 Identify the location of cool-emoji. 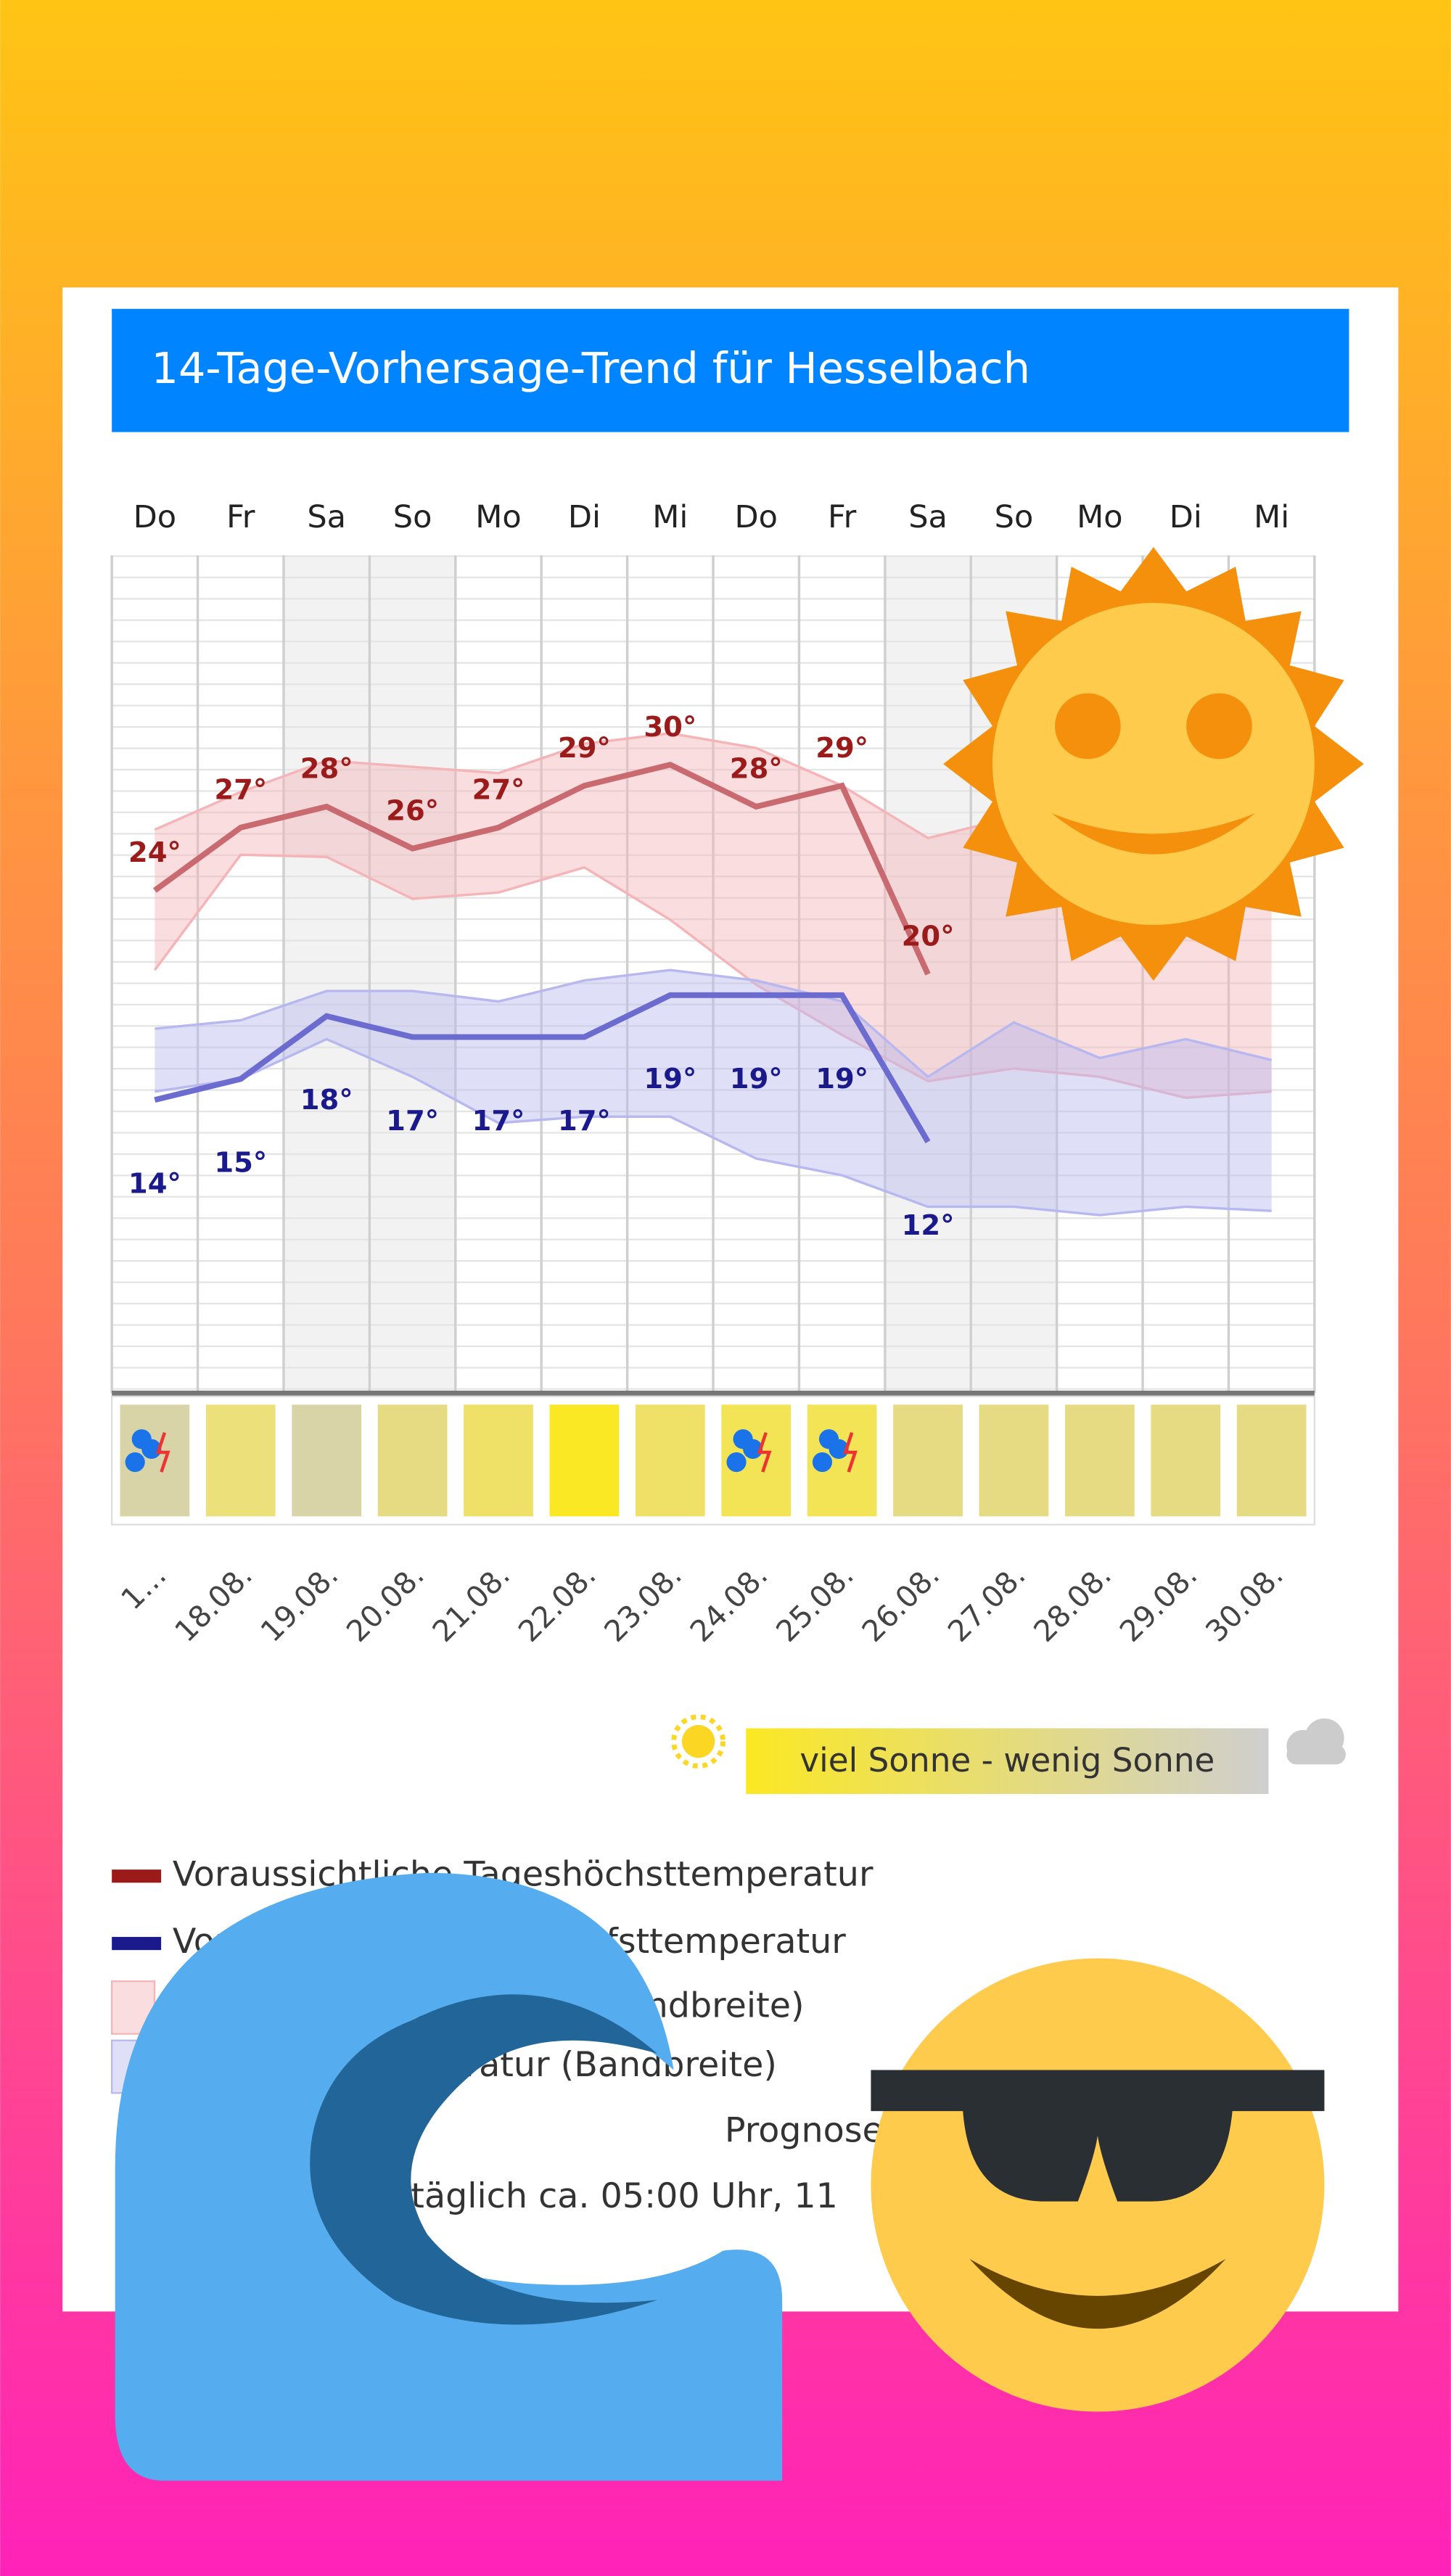
(1098, 2185).